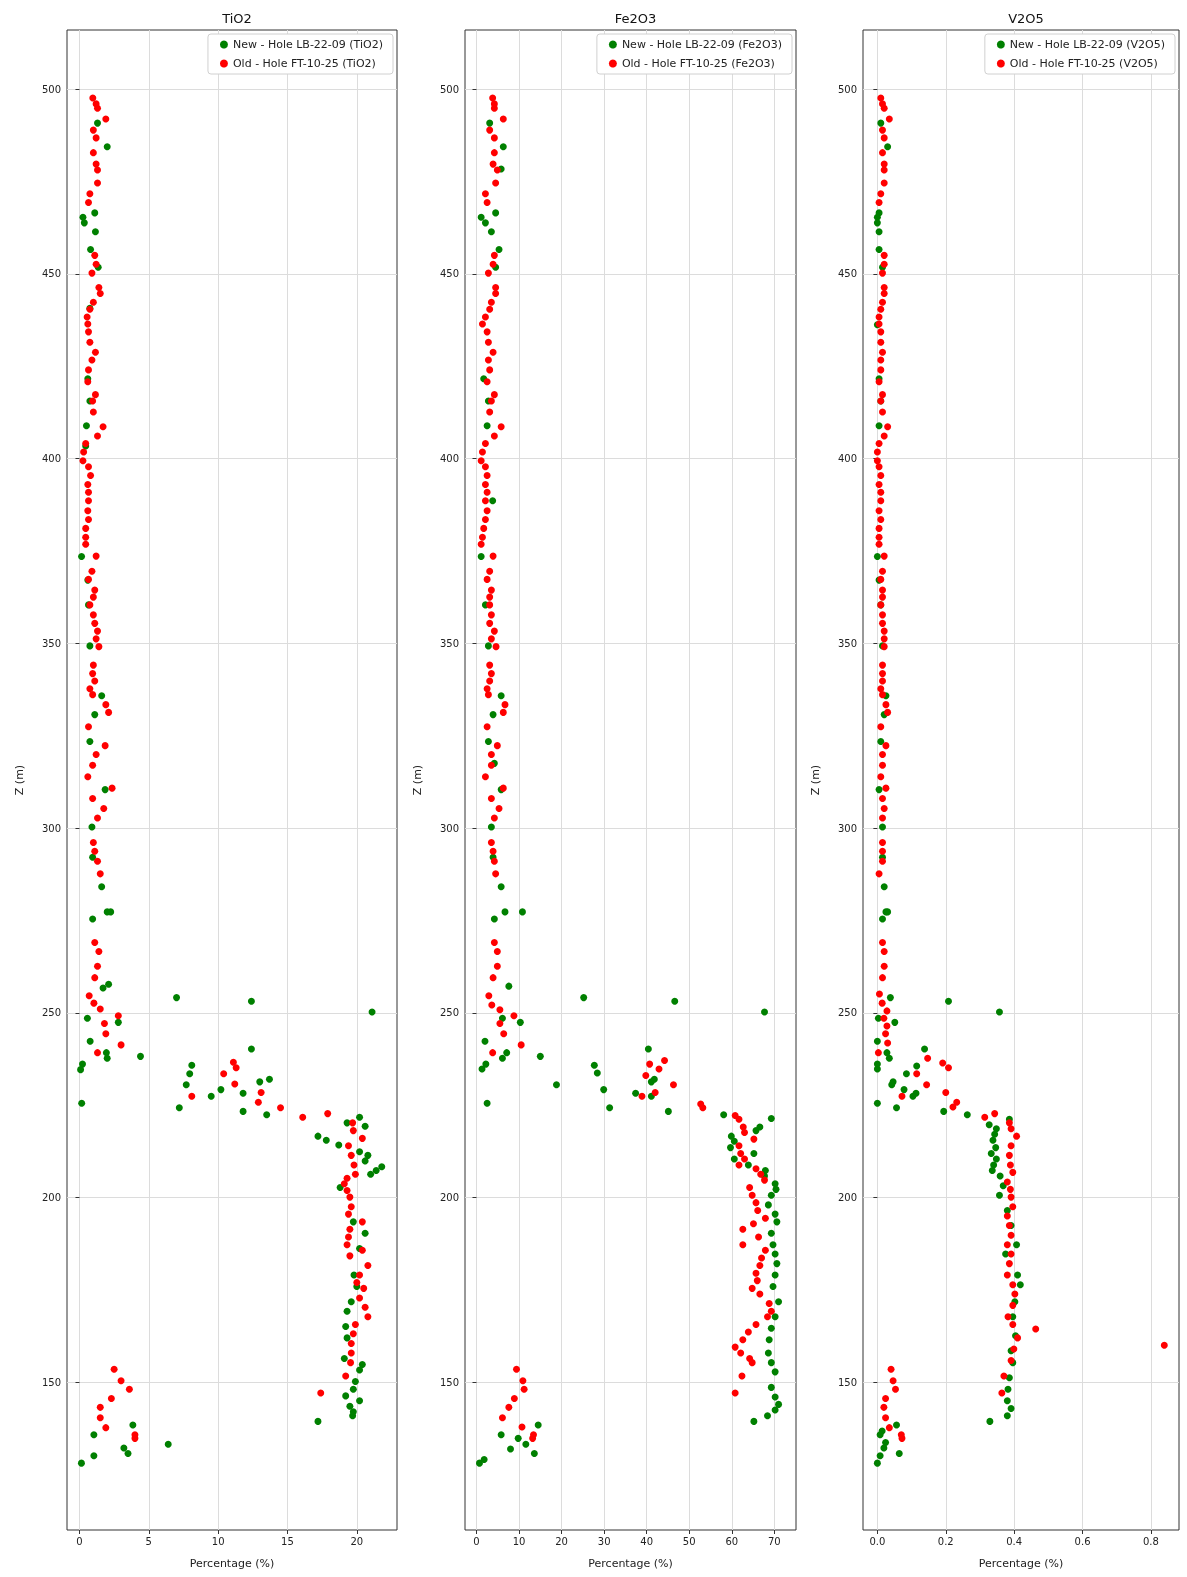 This screenshot has height=1577, width=1187. Describe the element at coordinates (1087, 44) in the screenshot. I see `legend-label: New - Hole LB-22-09 (V2O5)` at that location.